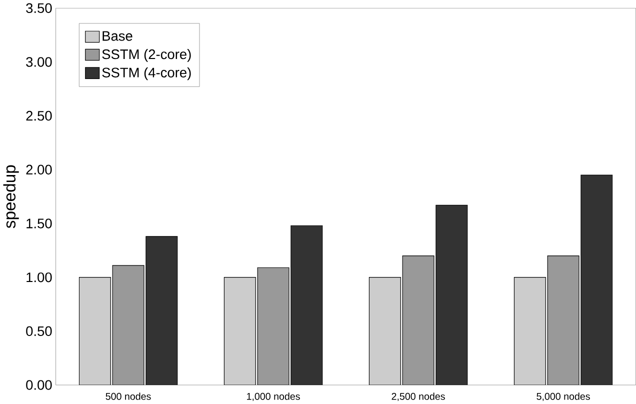 Image resolution: width=636 pixels, height=404 pixels. I want to click on y-tick-label: 3.00, so click(39, 61).